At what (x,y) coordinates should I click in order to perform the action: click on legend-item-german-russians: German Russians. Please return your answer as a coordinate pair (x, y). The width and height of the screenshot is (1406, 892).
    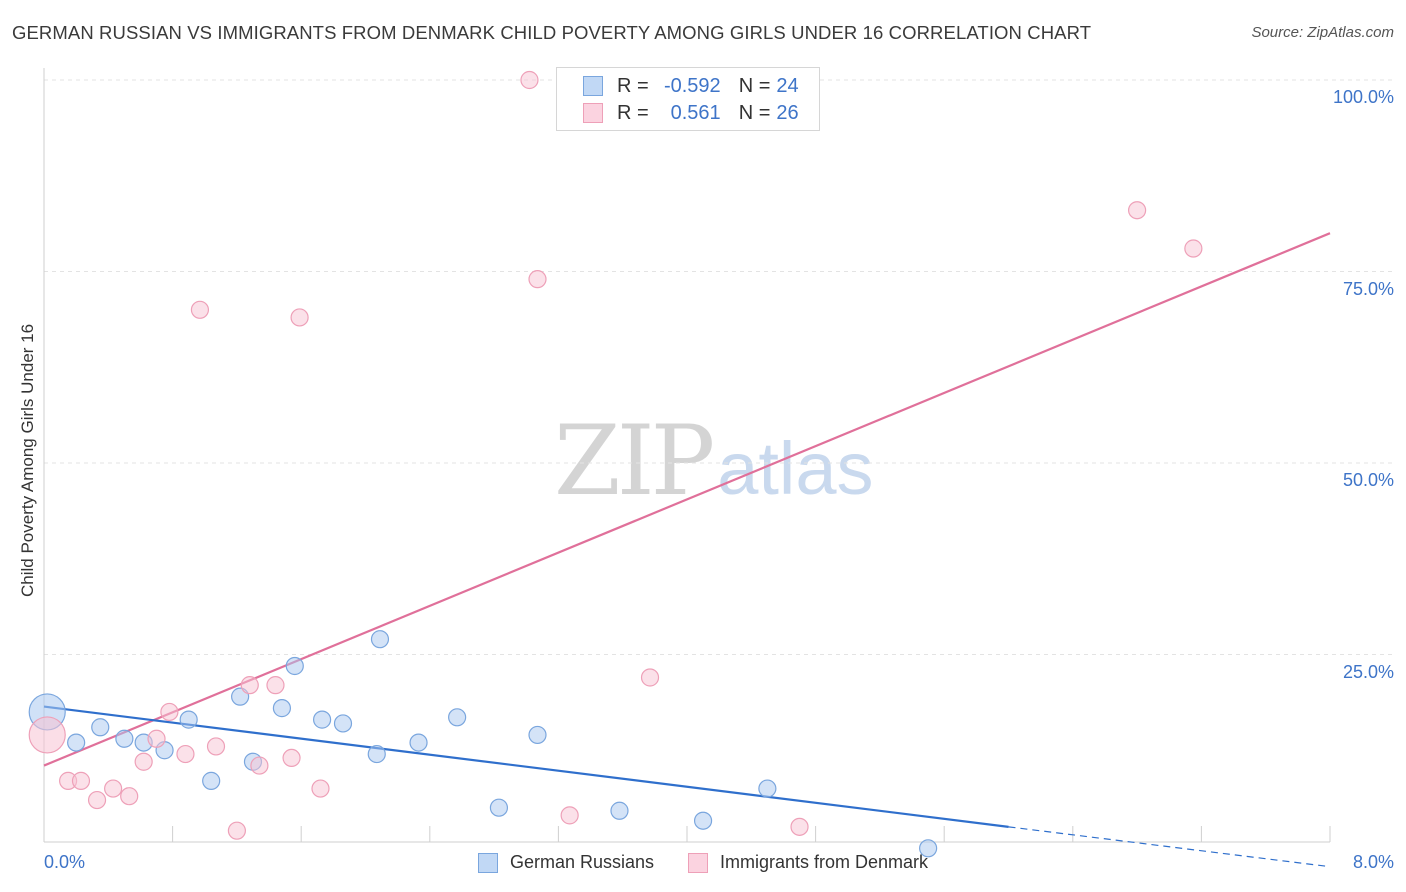
    Looking at the image, I should click on (565, 862).